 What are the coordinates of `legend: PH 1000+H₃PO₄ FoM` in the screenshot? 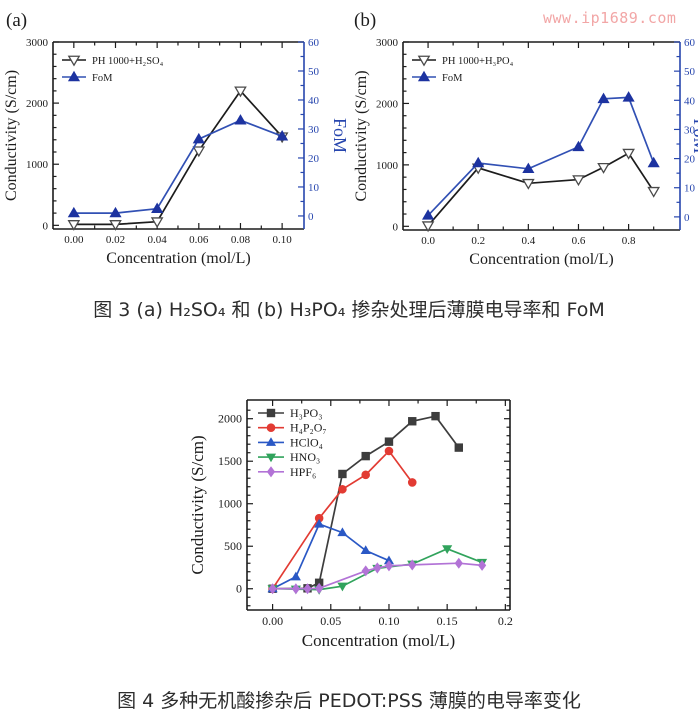 It's located at (463, 69).